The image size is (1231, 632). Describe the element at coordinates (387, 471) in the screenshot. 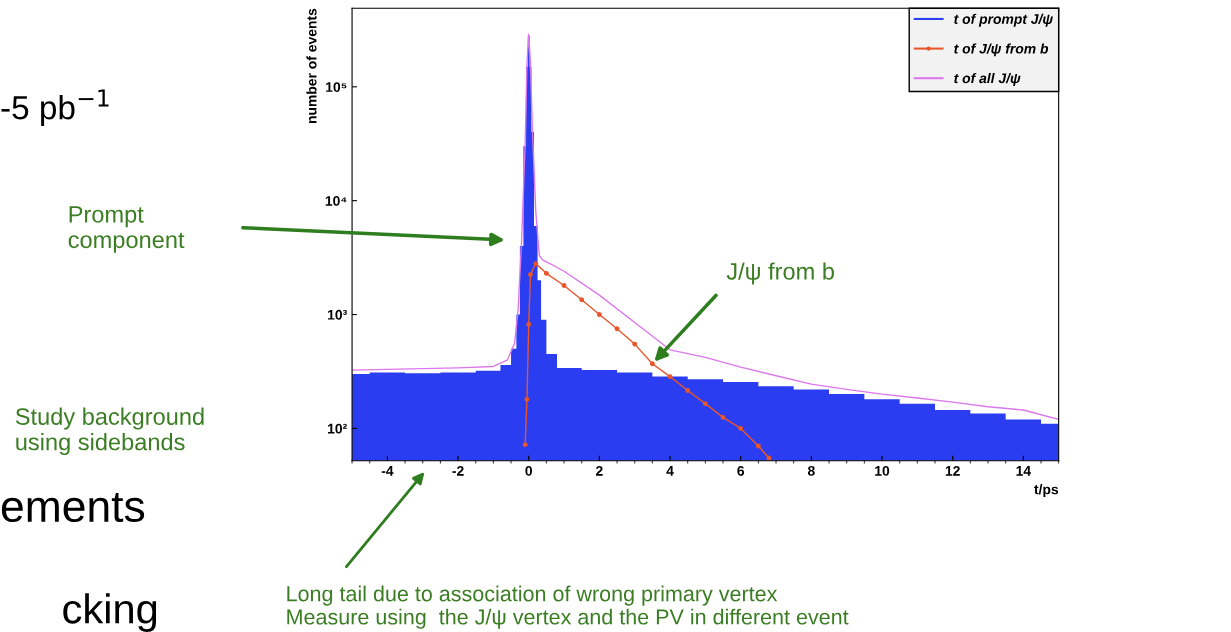

I see `x-tick-label: -4` at that location.